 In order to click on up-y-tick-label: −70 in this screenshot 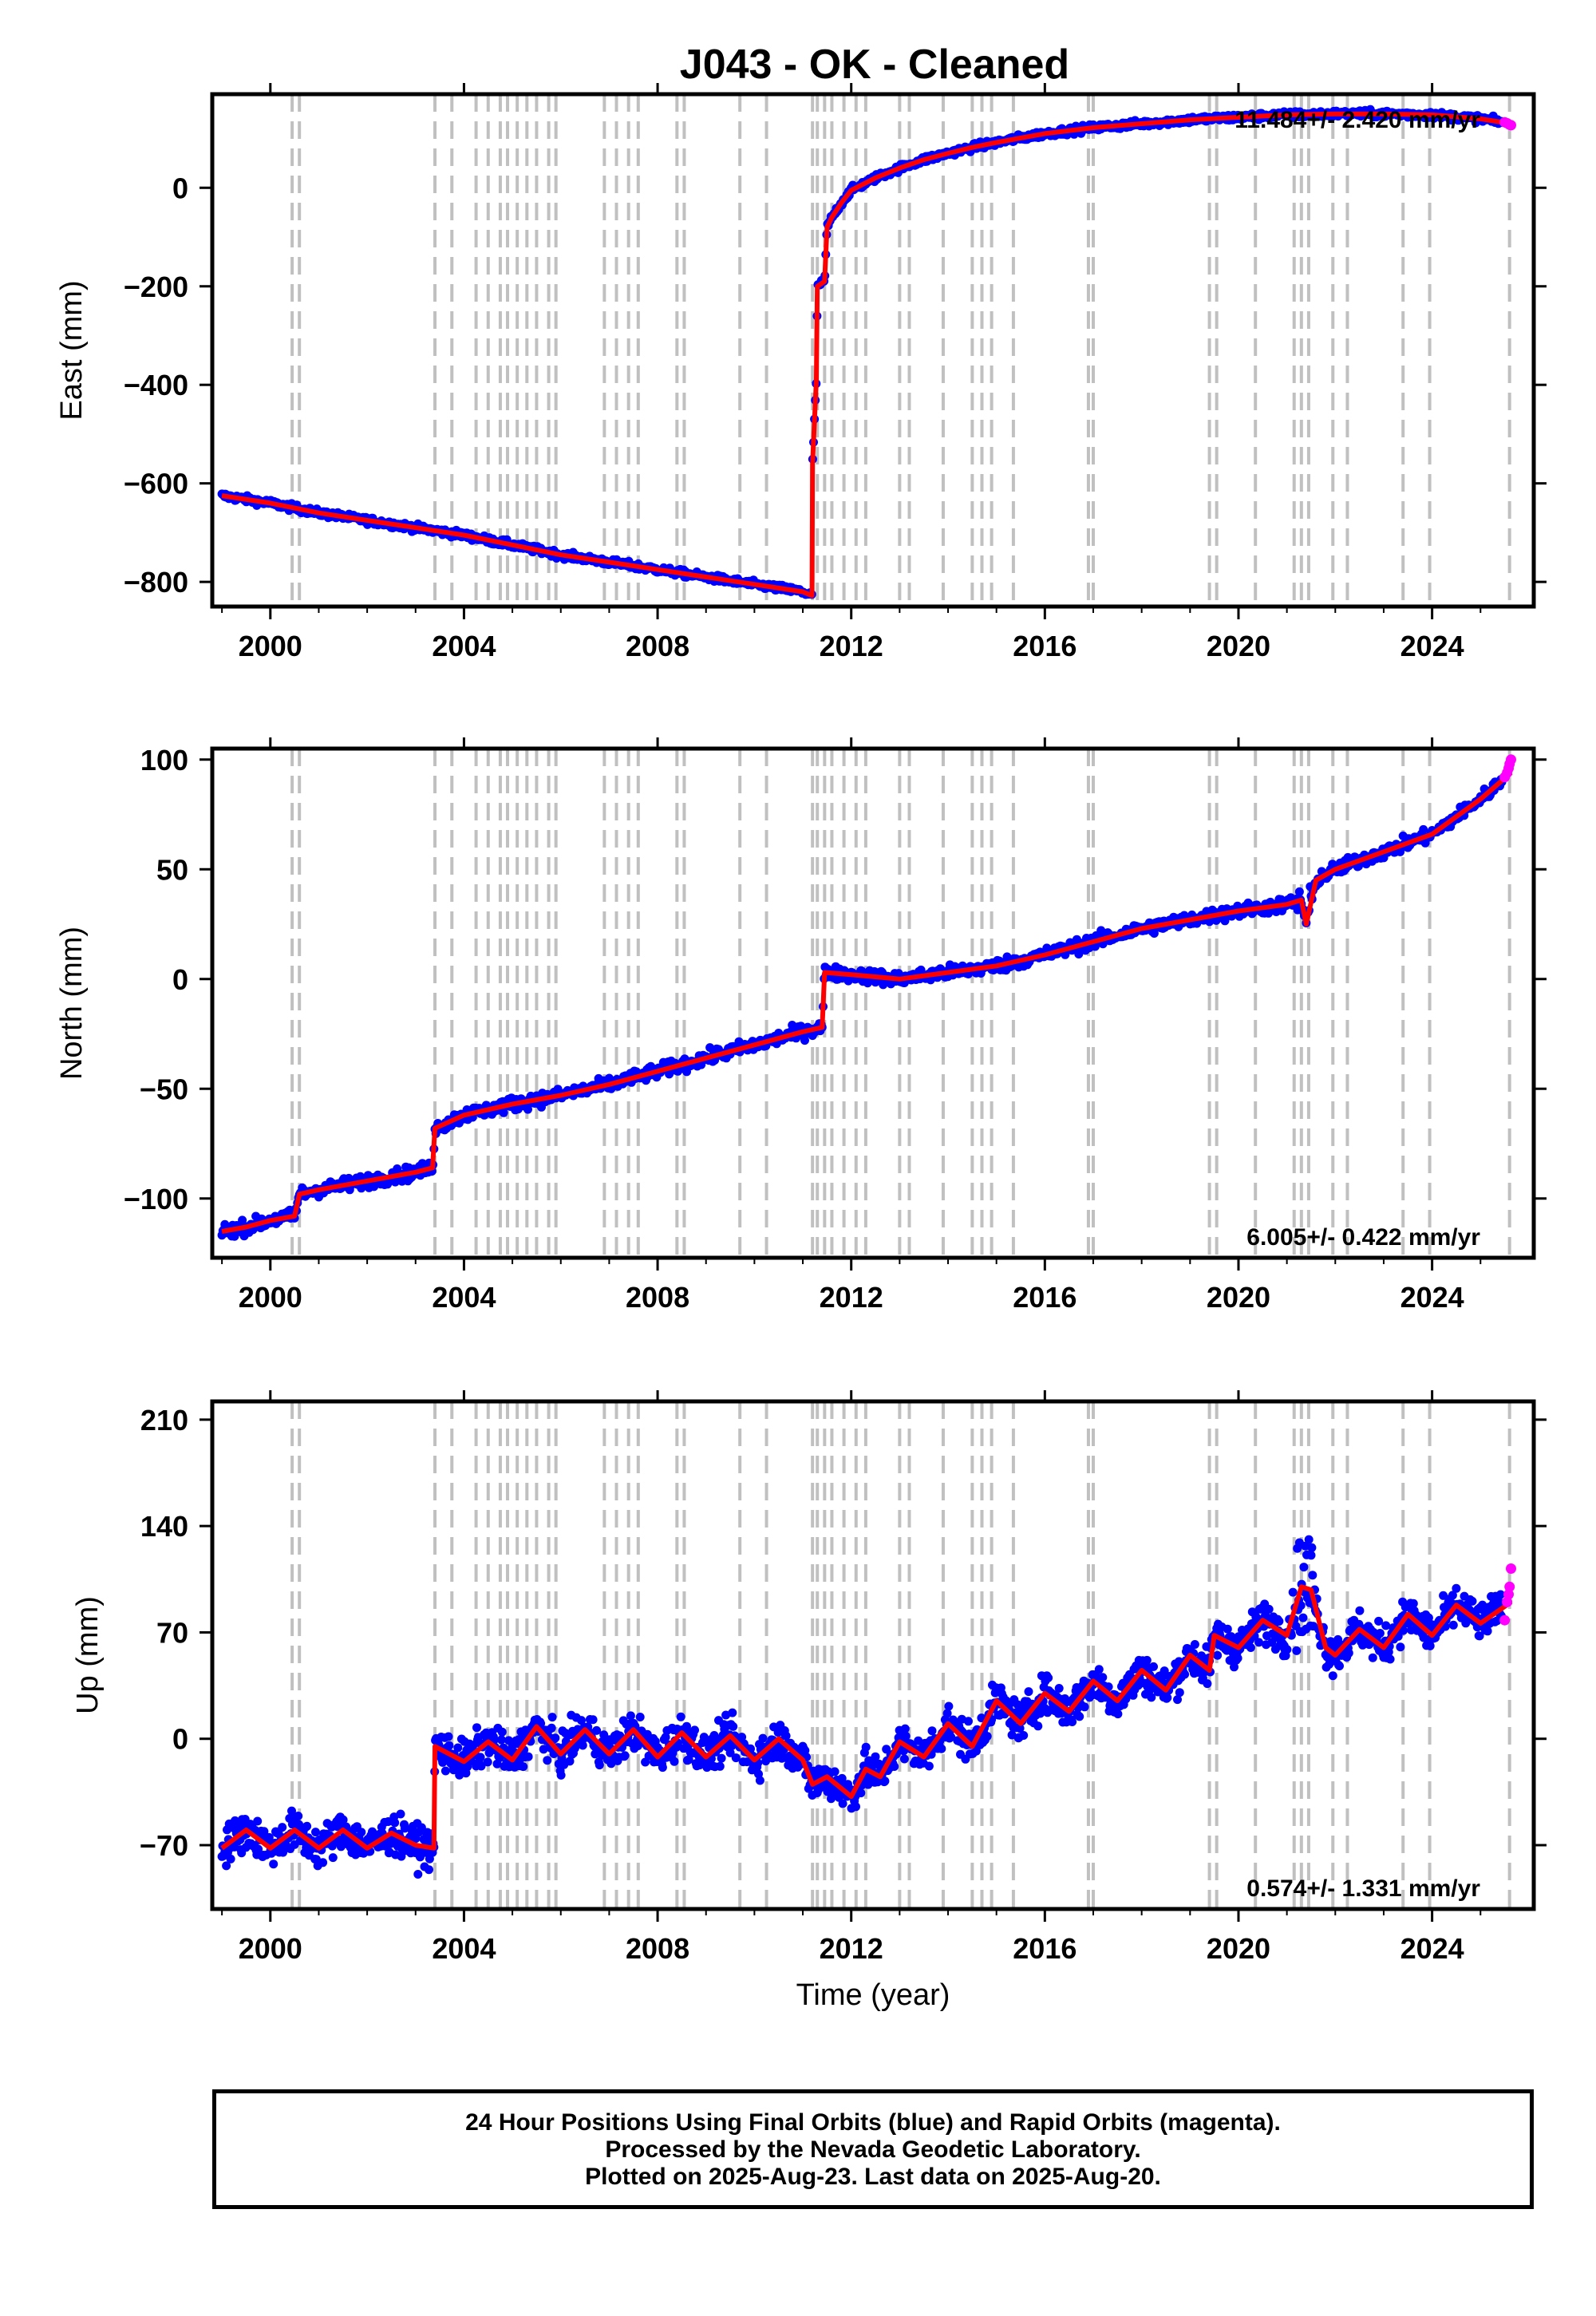, I will do `click(164, 1845)`.